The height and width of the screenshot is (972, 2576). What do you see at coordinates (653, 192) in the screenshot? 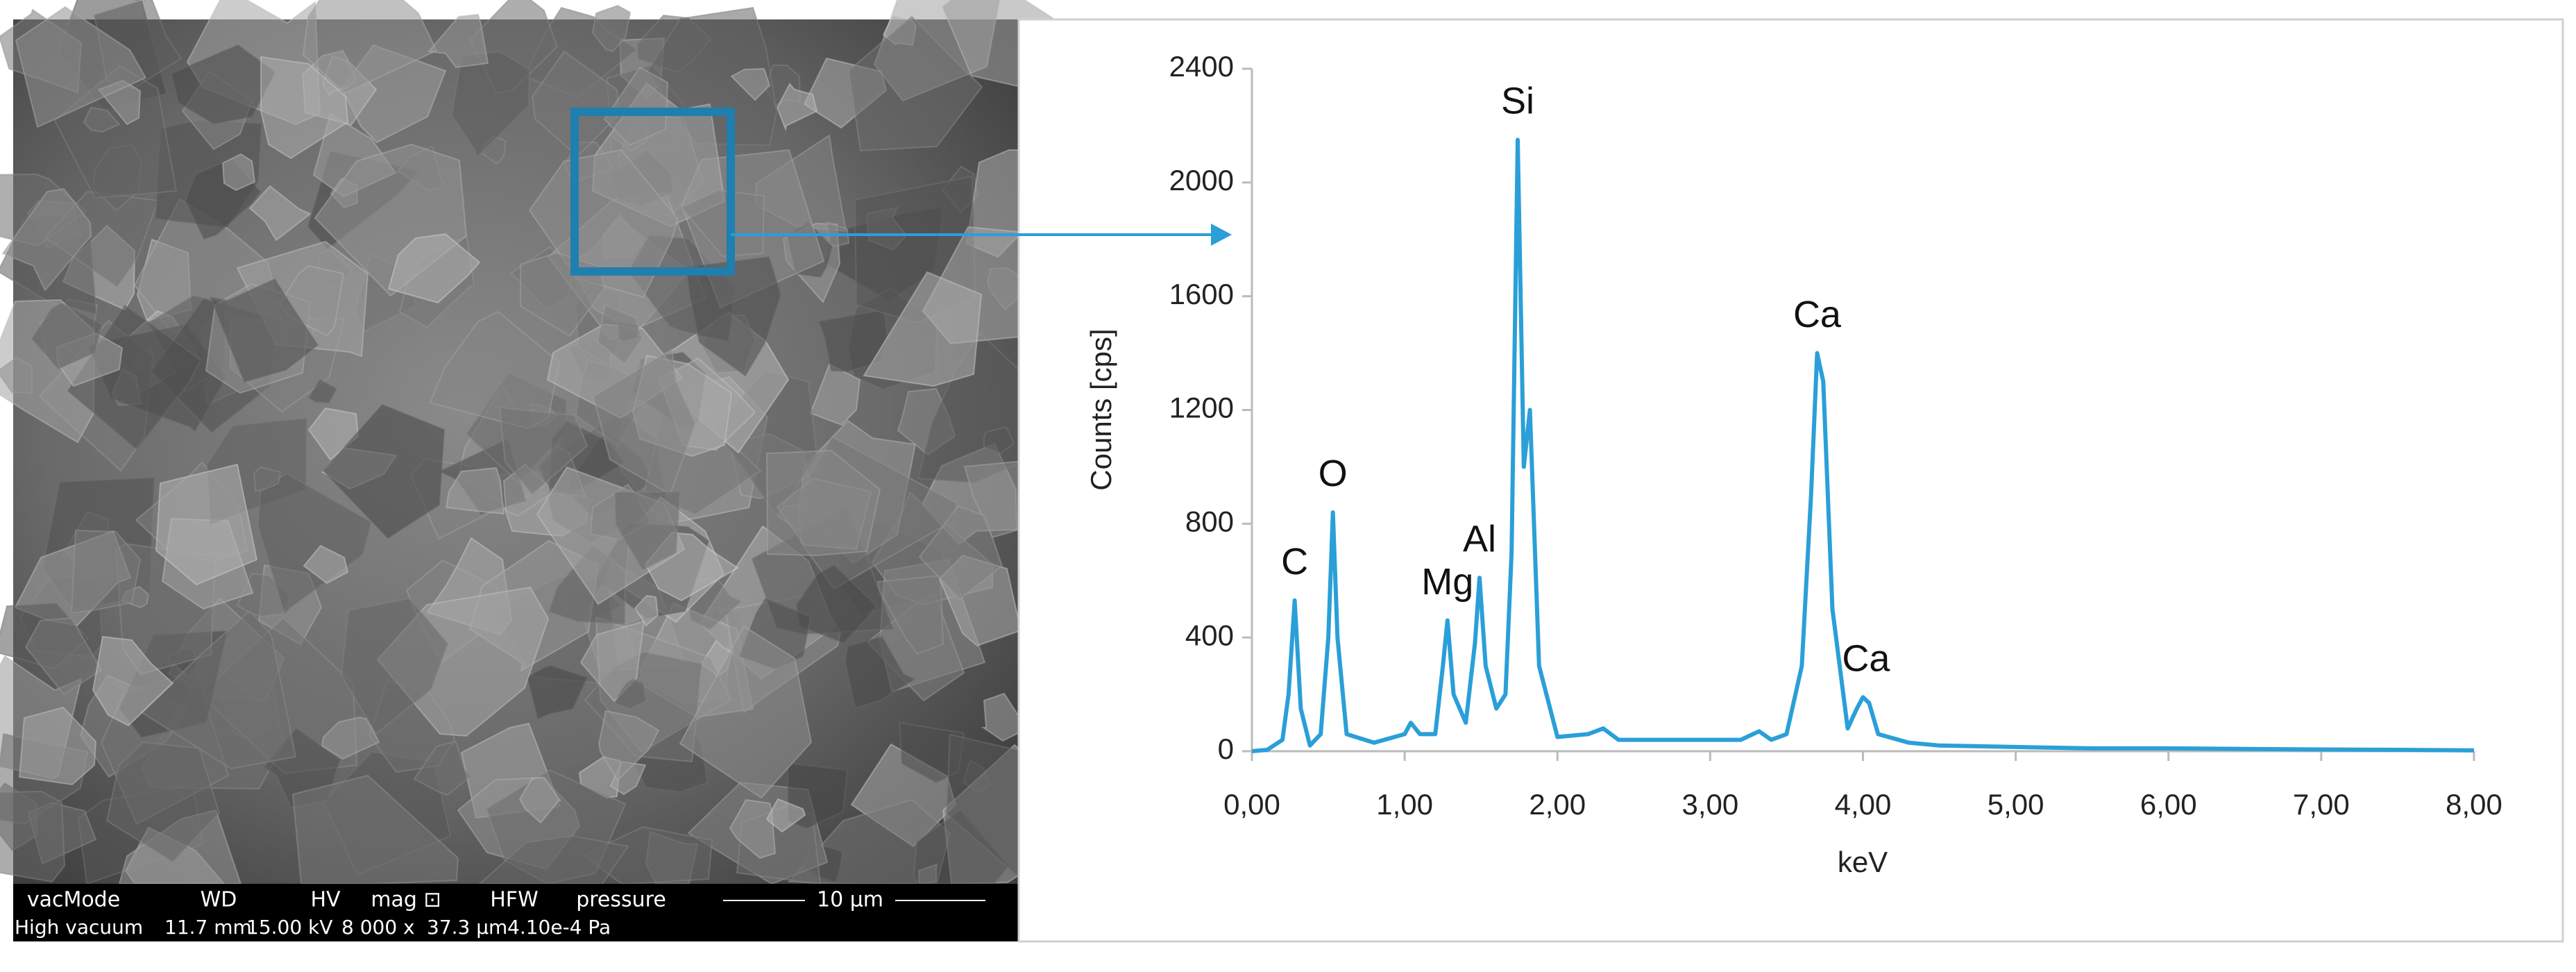
I see `selection-box` at bounding box center [653, 192].